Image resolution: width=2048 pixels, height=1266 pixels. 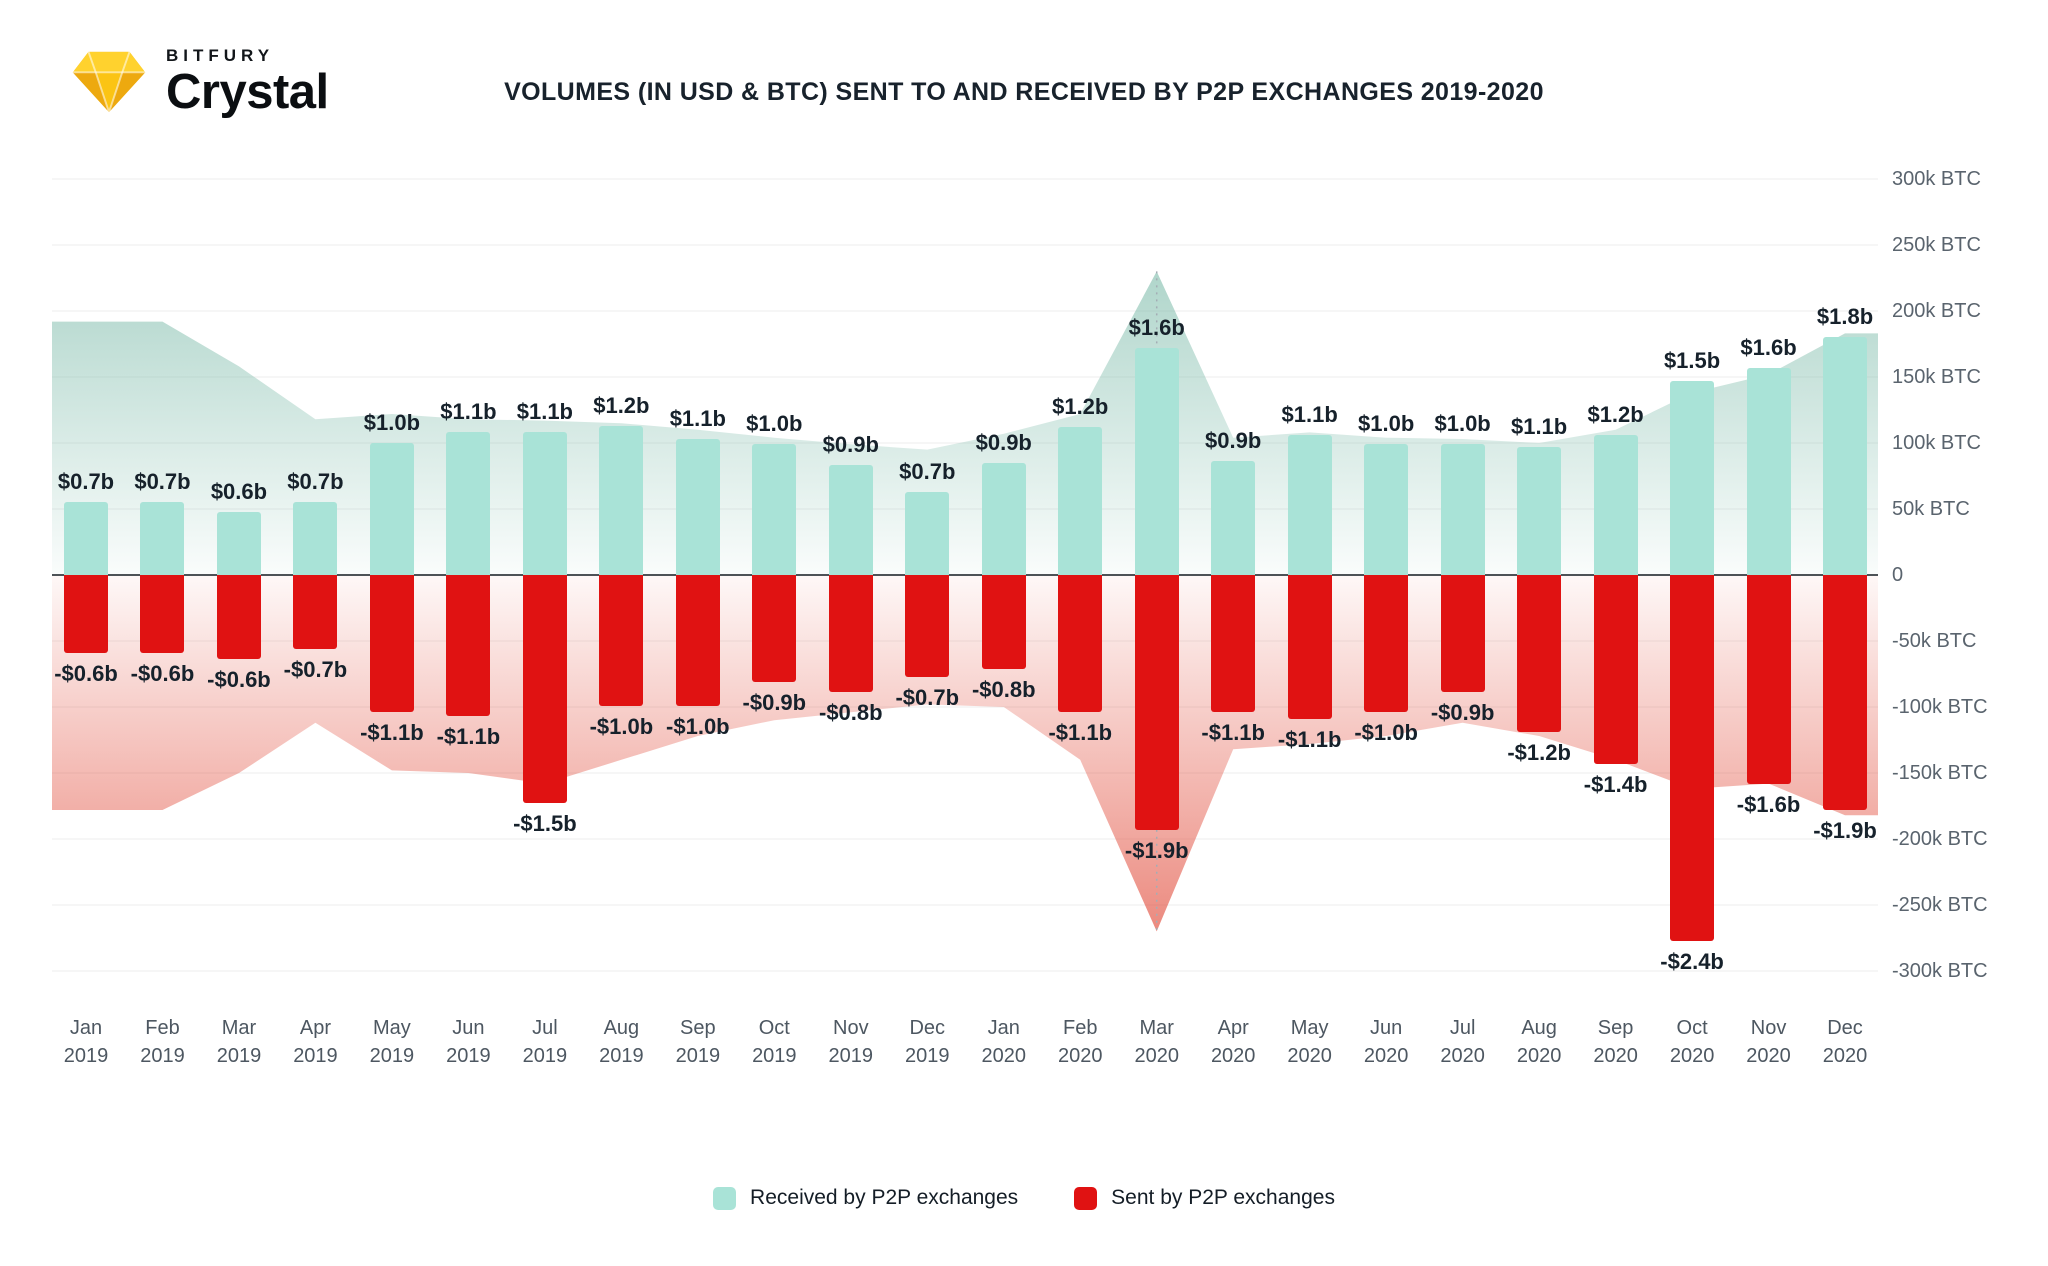 I want to click on received-bar-value-label: $1.6b, so click(x=1156, y=327).